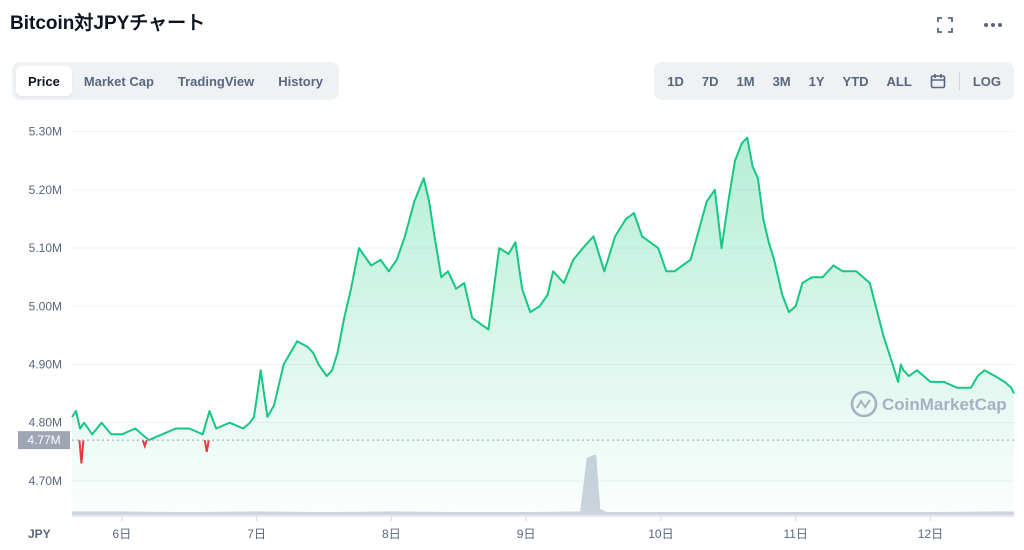  I want to click on range-7d: 7D, so click(710, 81).